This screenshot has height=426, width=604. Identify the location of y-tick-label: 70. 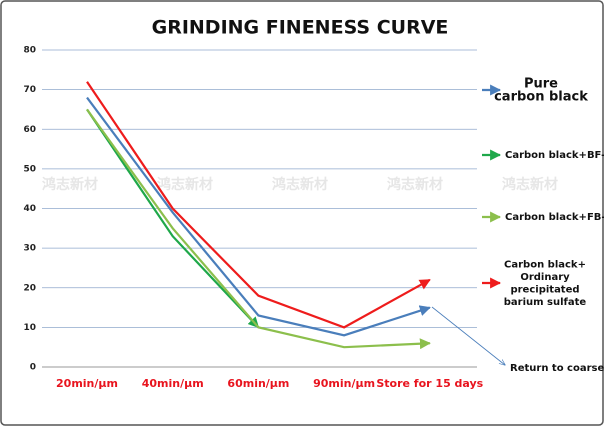
(29, 90).